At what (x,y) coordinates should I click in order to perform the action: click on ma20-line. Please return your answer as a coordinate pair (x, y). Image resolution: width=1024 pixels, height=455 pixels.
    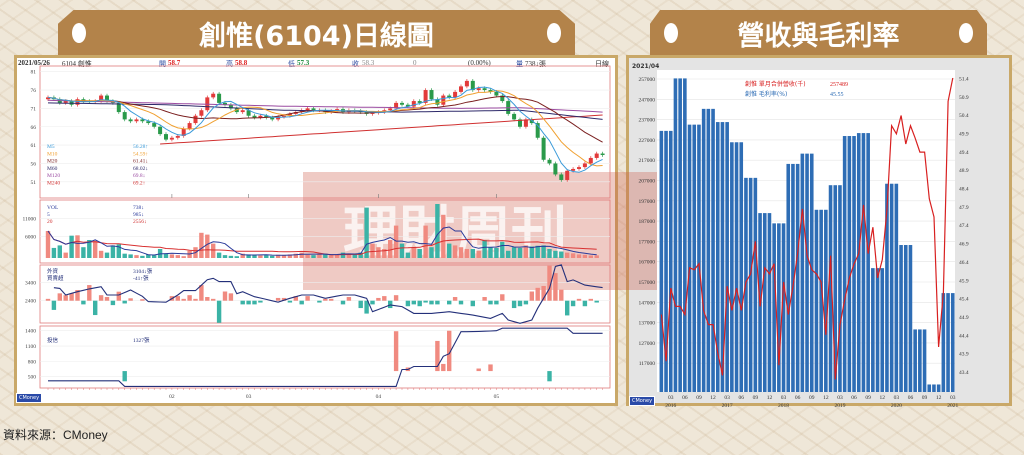
    Looking at the image, I should click on (325, 119).